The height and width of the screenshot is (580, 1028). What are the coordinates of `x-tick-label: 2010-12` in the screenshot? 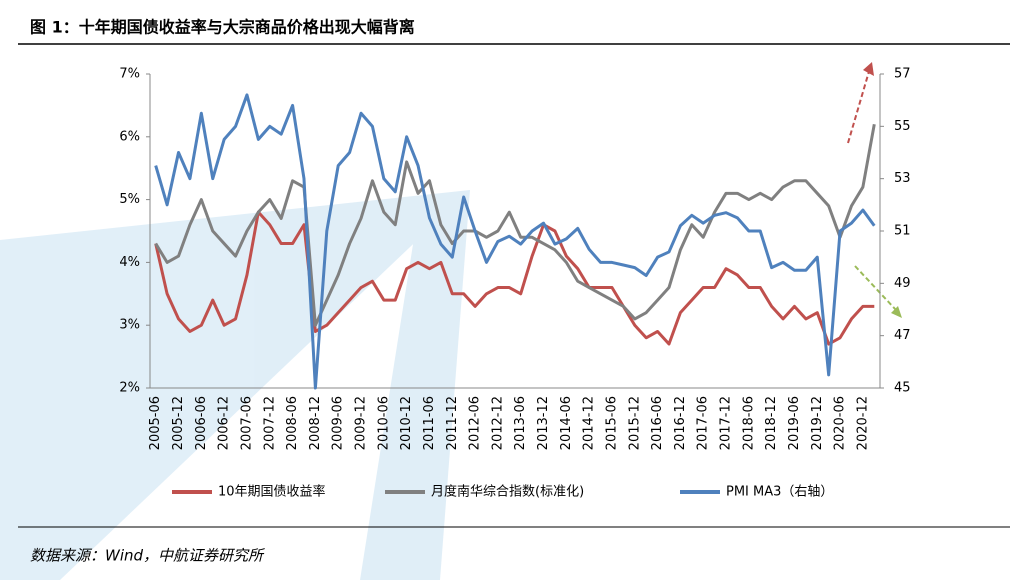 It's located at (406, 423).